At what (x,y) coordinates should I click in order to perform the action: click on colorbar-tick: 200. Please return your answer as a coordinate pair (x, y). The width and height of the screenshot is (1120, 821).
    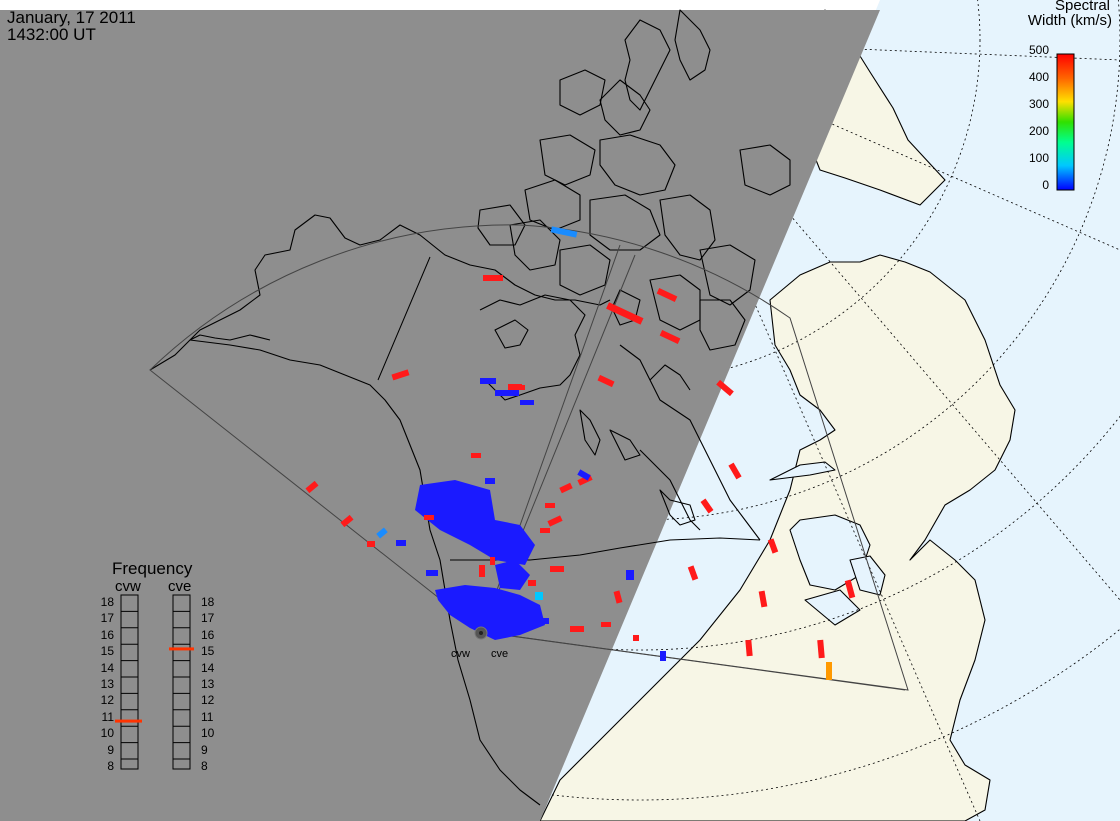
    Looking at the image, I should click on (1038, 131).